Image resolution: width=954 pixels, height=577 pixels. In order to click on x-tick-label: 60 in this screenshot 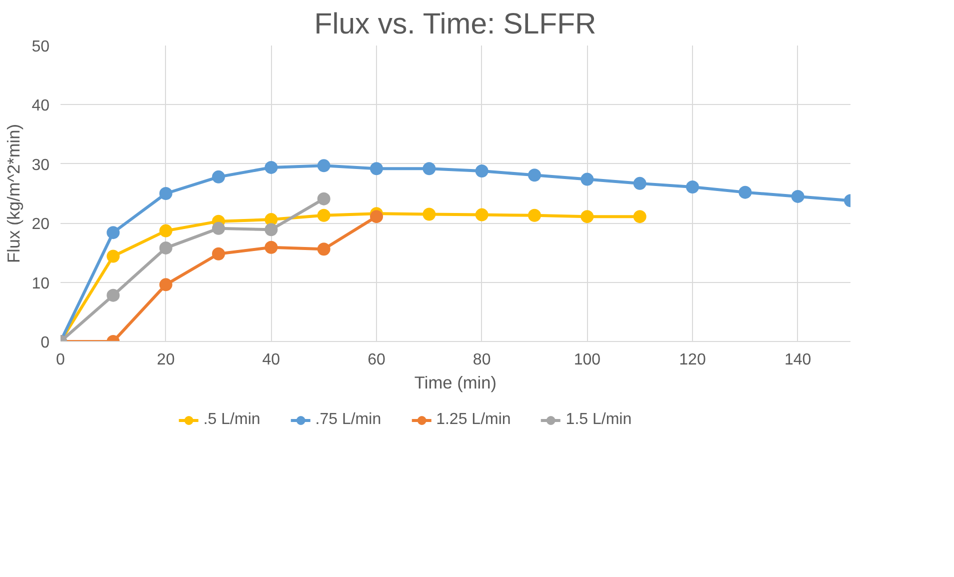, I will do `click(377, 360)`.